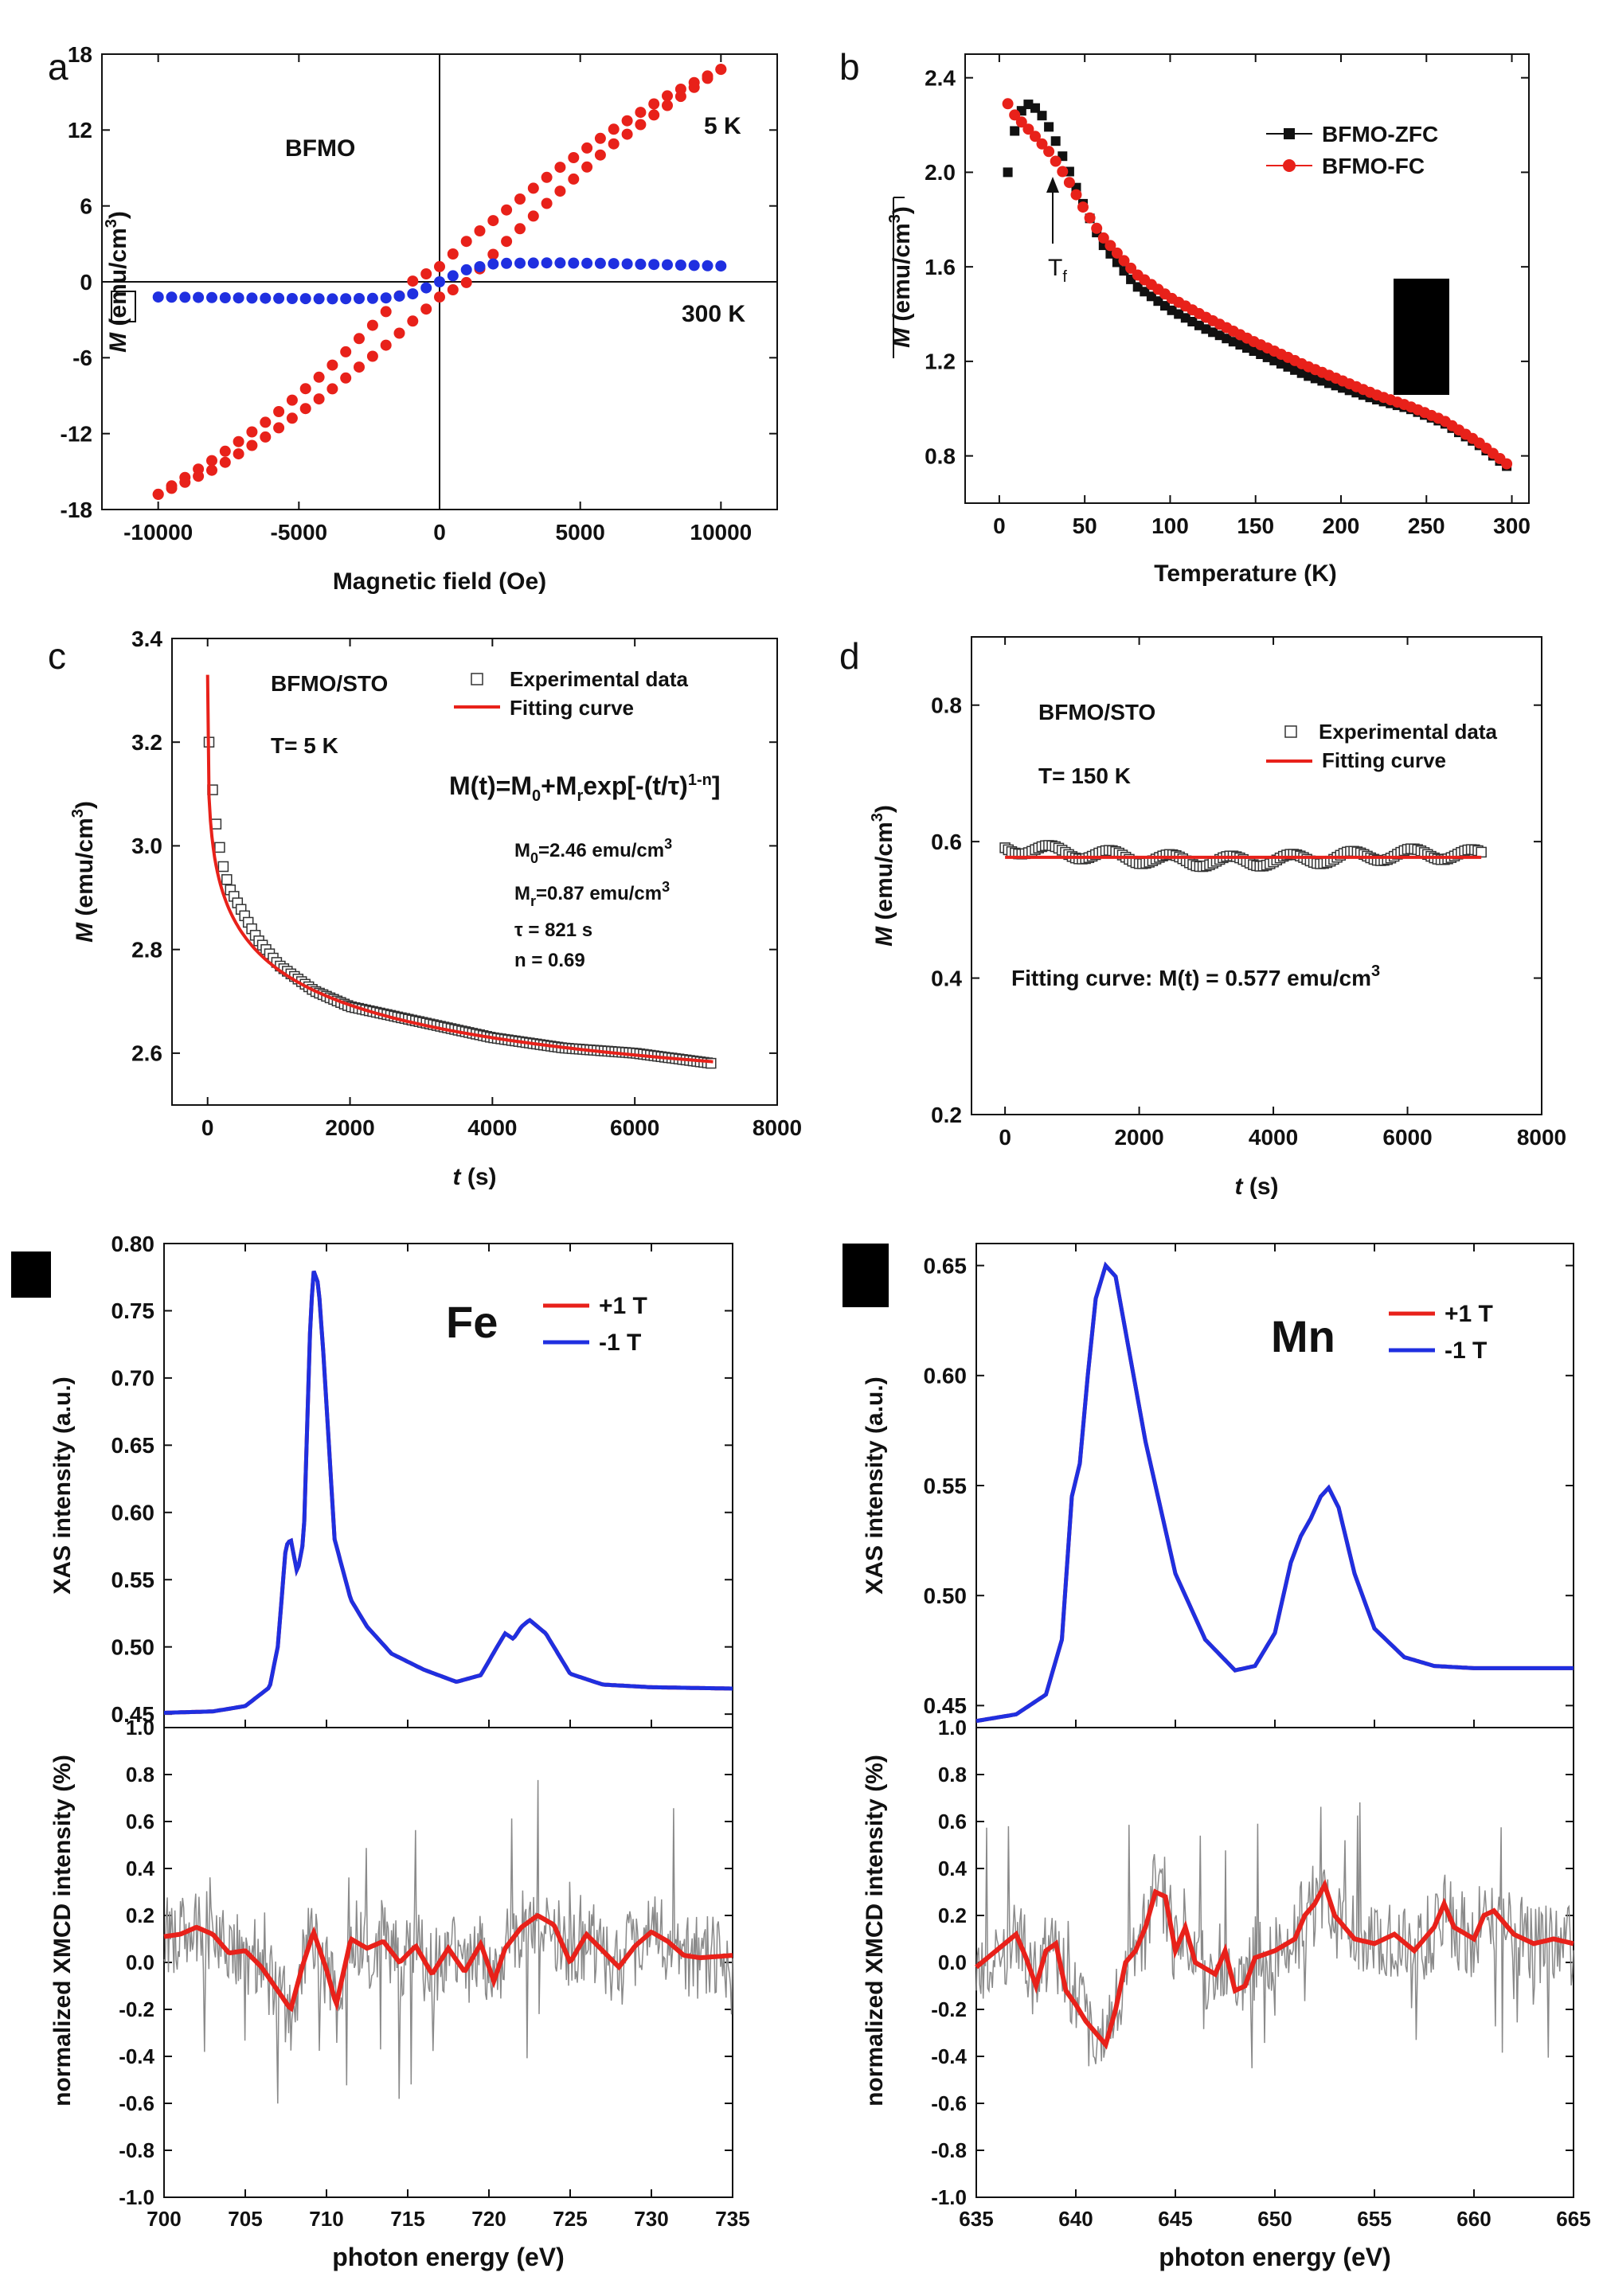 This screenshot has width=1599, height=2296. Describe the element at coordinates (946, 978) in the screenshot. I see `panel-d-y-tick-label: 0.4` at that location.